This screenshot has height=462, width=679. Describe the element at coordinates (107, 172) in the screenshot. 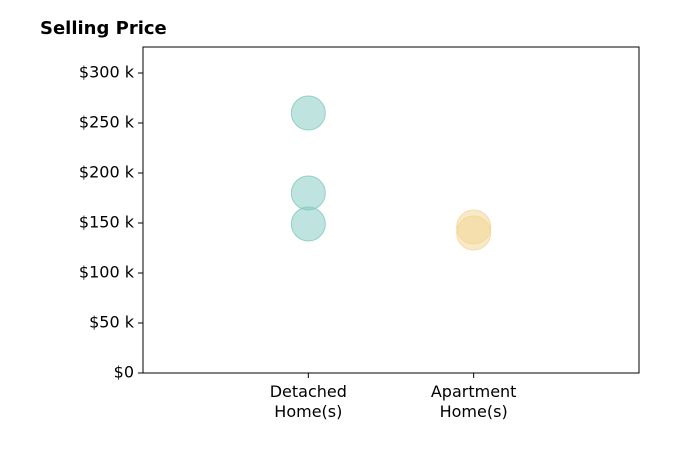

I see `y-tick-label: $200 k` at that location.